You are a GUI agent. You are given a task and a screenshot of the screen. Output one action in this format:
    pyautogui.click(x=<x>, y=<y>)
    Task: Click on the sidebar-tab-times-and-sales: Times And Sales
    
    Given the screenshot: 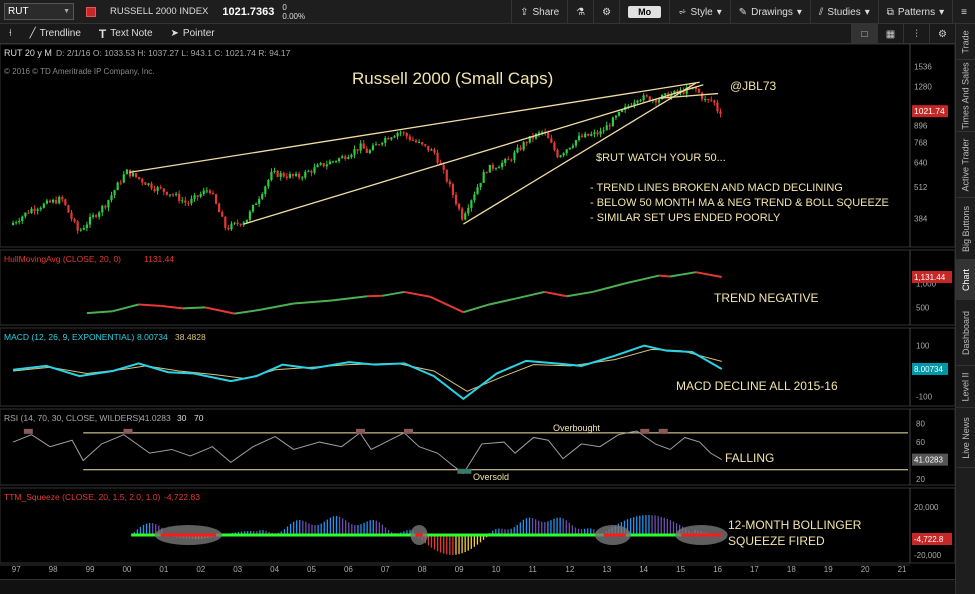 What is the action you would take?
    pyautogui.click(x=965, y=96)
    